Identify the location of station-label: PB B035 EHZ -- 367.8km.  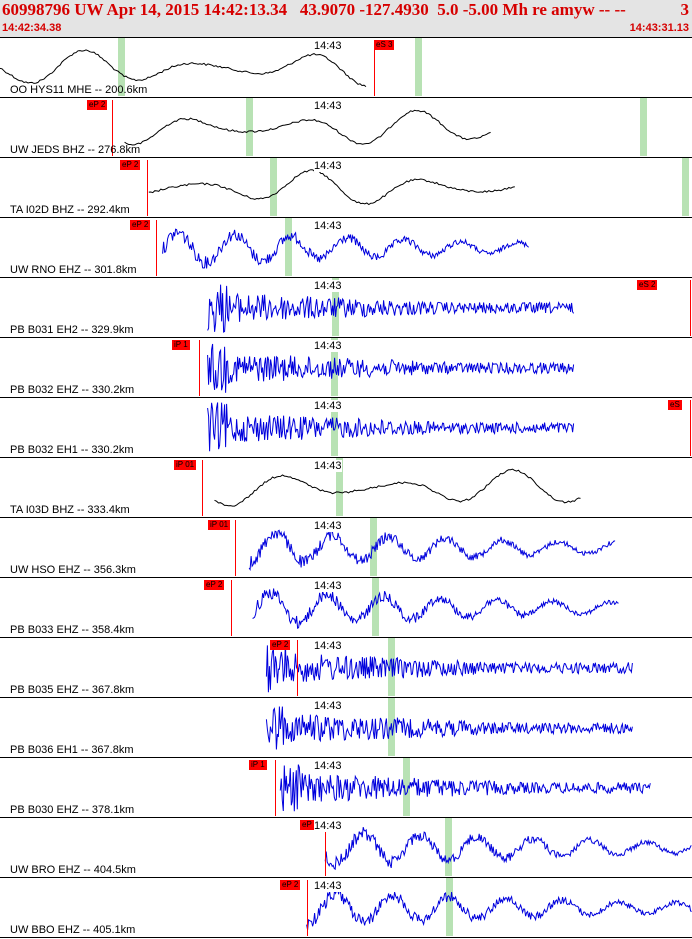
(72, 690).